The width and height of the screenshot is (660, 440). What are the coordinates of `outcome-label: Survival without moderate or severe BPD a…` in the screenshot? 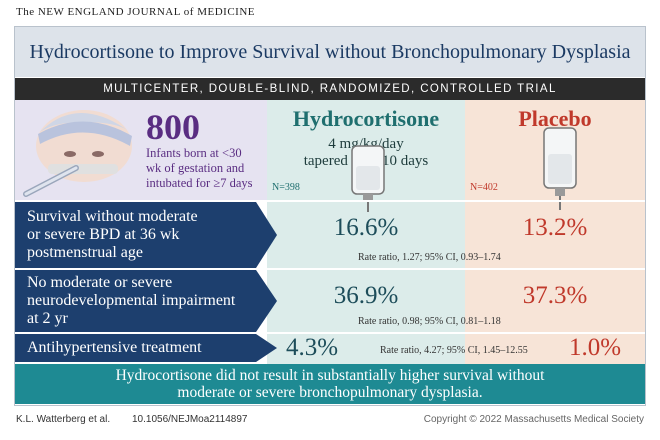 It's located at (146, 235).